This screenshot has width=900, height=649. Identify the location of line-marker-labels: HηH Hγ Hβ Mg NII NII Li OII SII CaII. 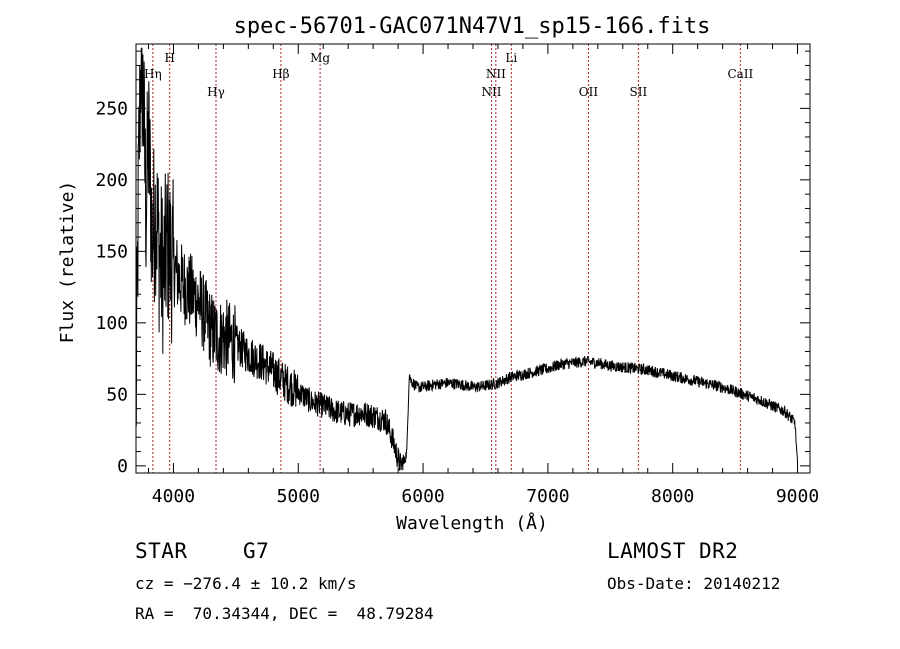
(448, 75).